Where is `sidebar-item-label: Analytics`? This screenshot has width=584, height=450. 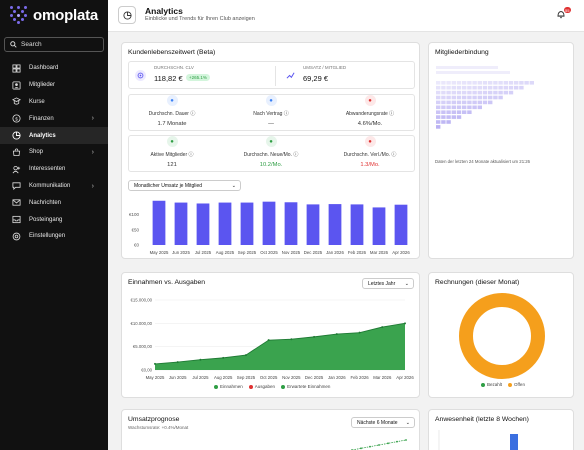
sidebar-item-label: Analytics is located at coordinates (42, 135).